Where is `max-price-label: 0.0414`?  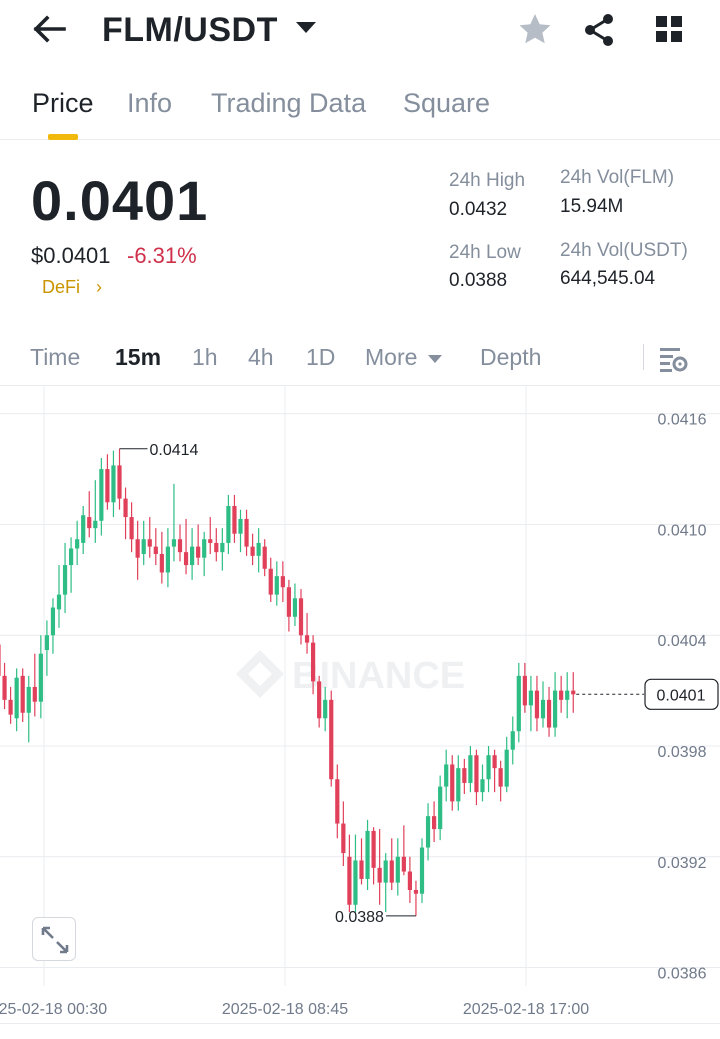 max-price-label: 0.0414 is located at coordinates (174, 450).